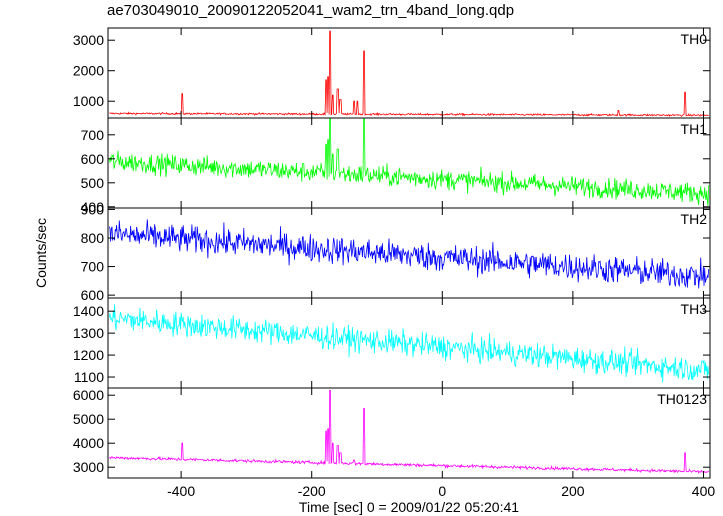 Image resolution: width=723 pixels, height=516 pixels. I want to click on y-tick-label: 4000, so click(88, 443).